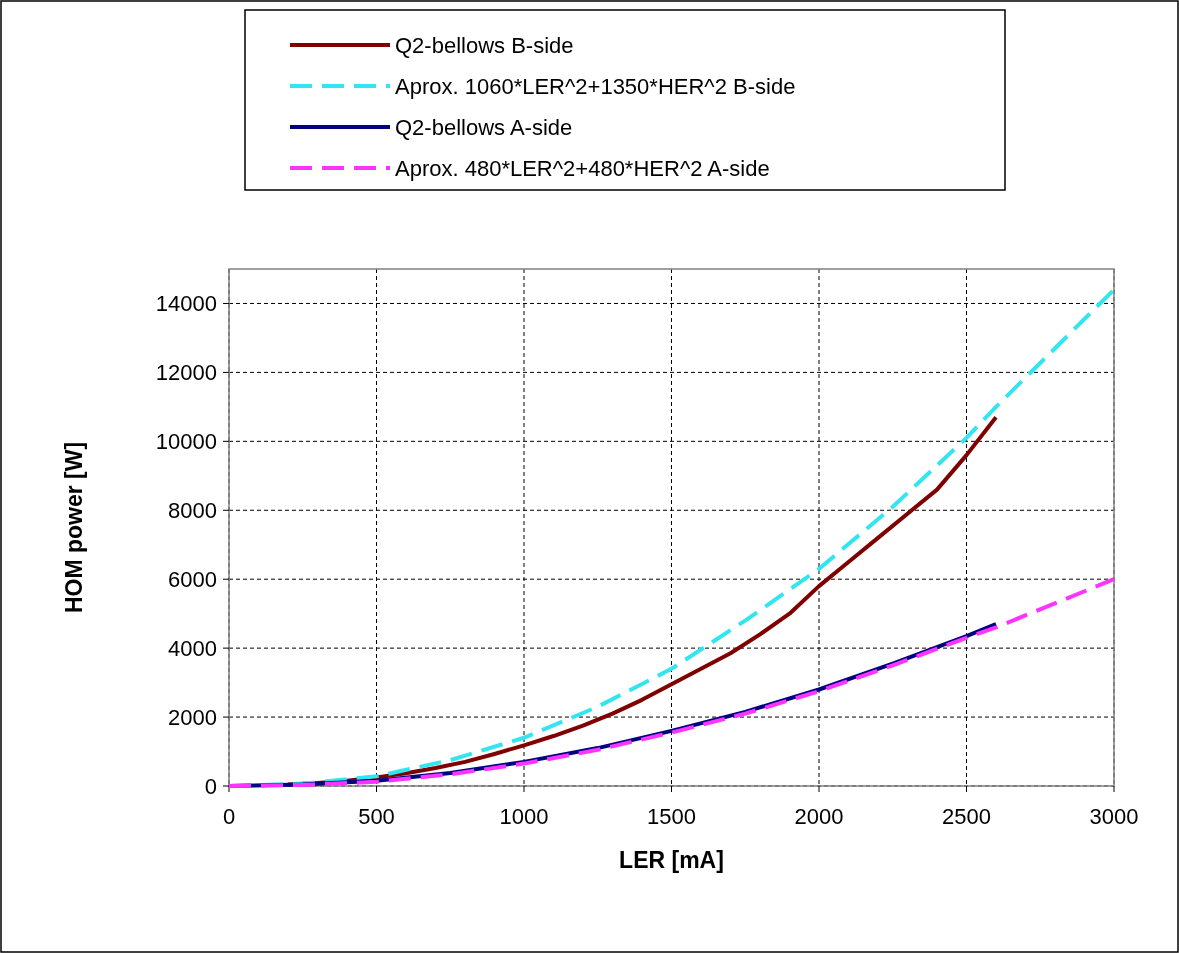 The height and width of the screenshot is (953, 1179). Describe the element at coordinates (484, 45) in the screenshot. I see `legend-label: Q2-bellows B-side` at that location.